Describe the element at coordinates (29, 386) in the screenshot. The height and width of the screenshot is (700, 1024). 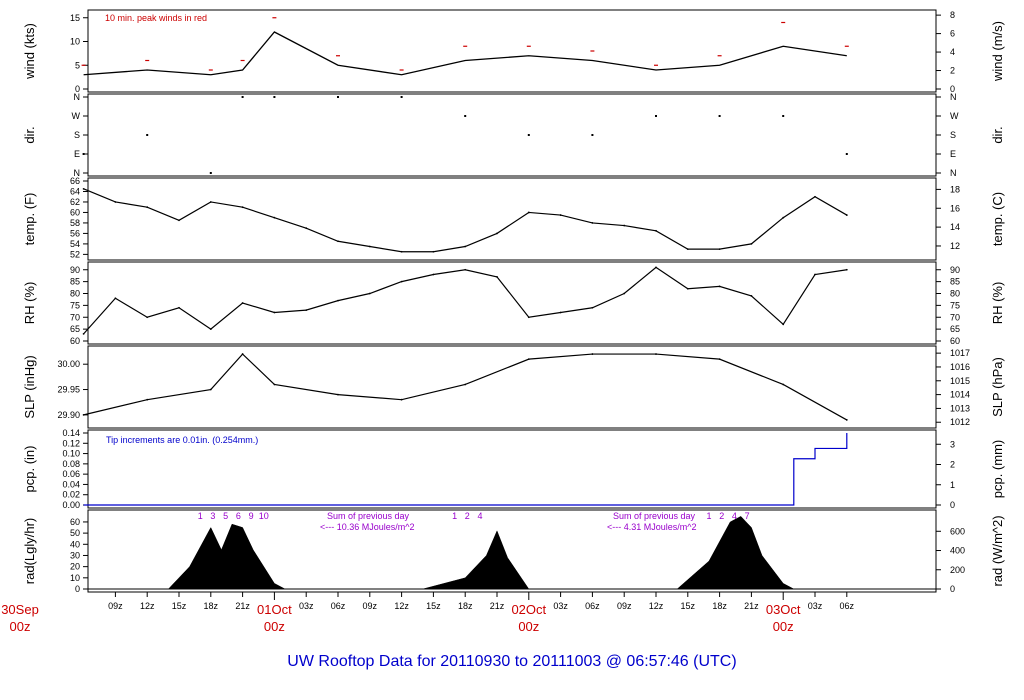
I see `slp-left-label: SLP (inHg)` at that location.